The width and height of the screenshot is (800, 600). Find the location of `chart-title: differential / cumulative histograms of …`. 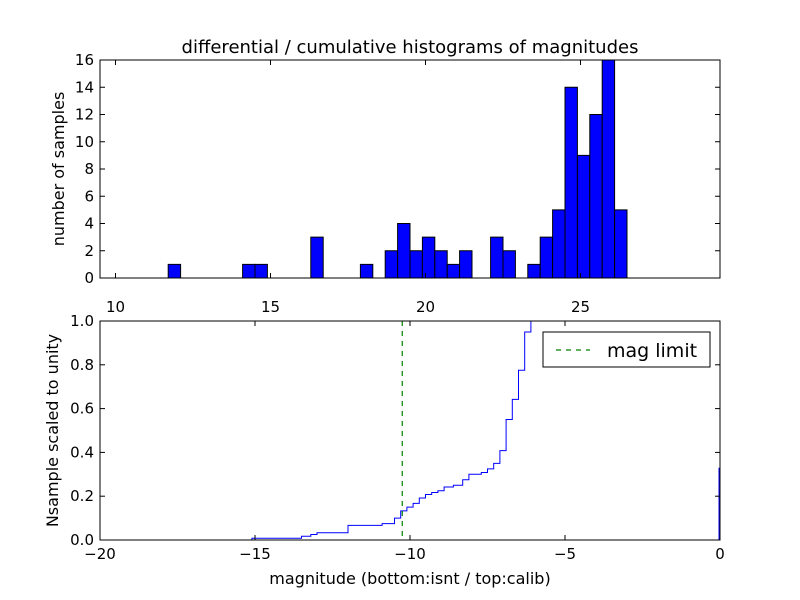

chart-title: differential / cumulative histograms of … is located at coordinates (410, 47).